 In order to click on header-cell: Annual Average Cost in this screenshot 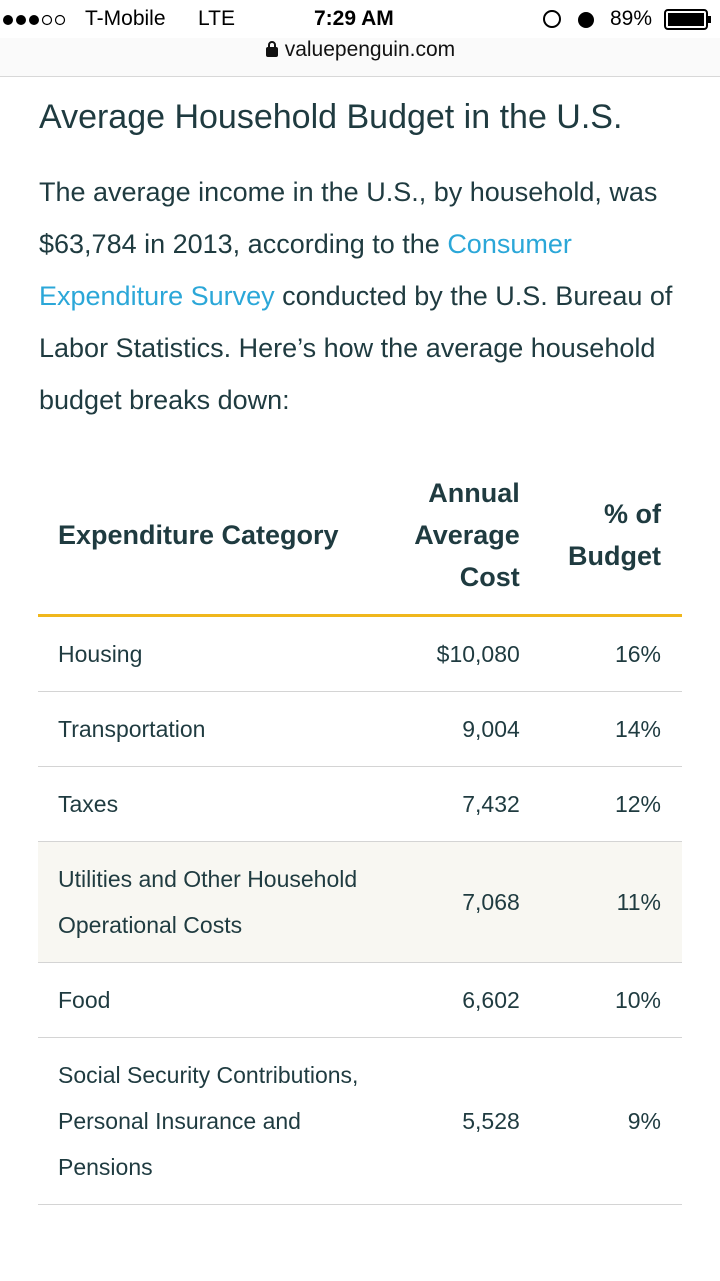, I will do `click(451, 542)`.